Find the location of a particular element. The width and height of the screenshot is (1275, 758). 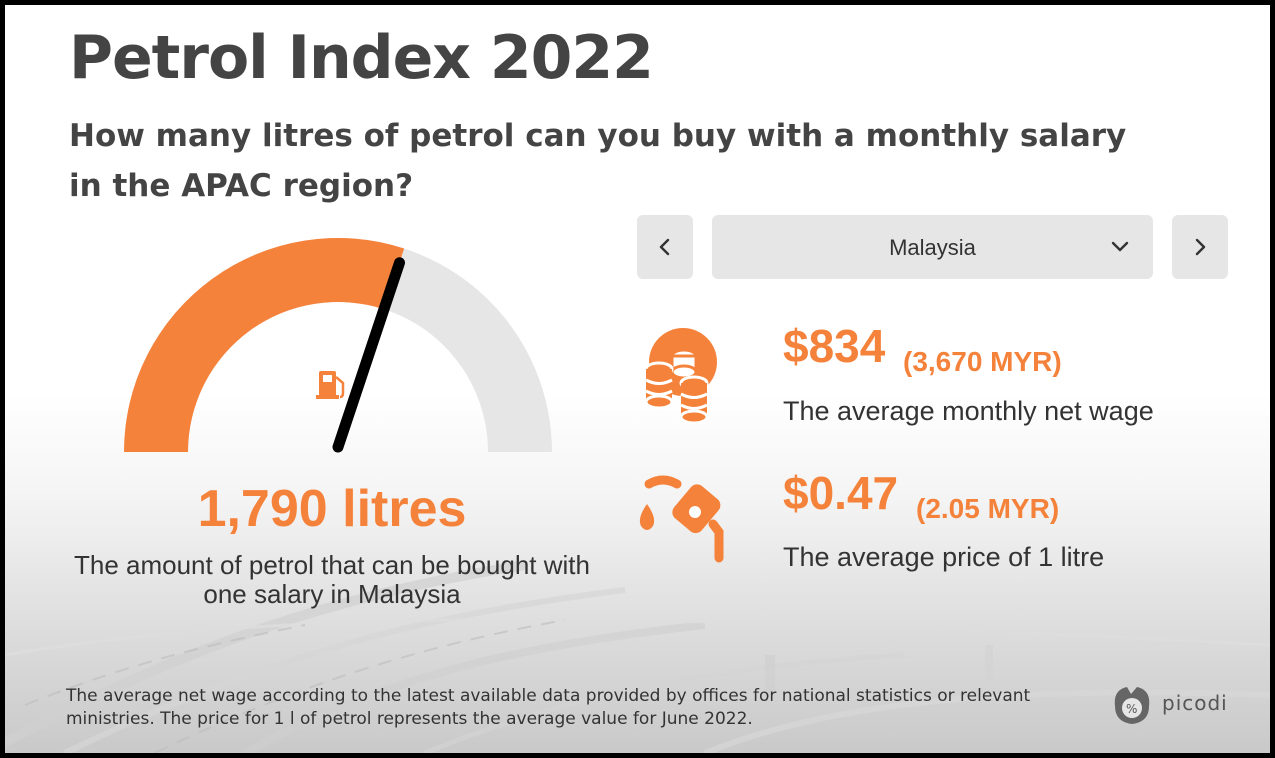

petrol-gauge is located at coordinates (338, 345).